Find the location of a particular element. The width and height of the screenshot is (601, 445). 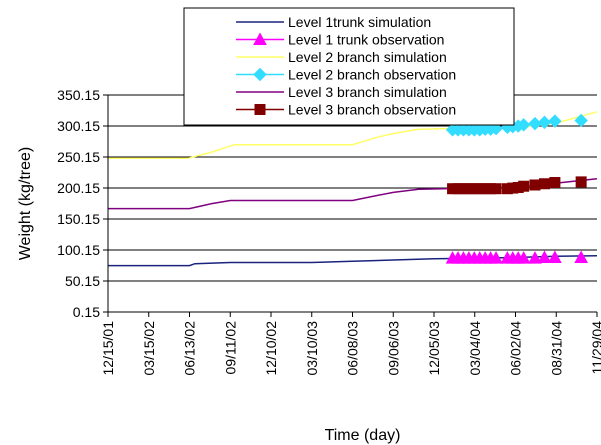

legend-box is located at coordinates (349, 66).